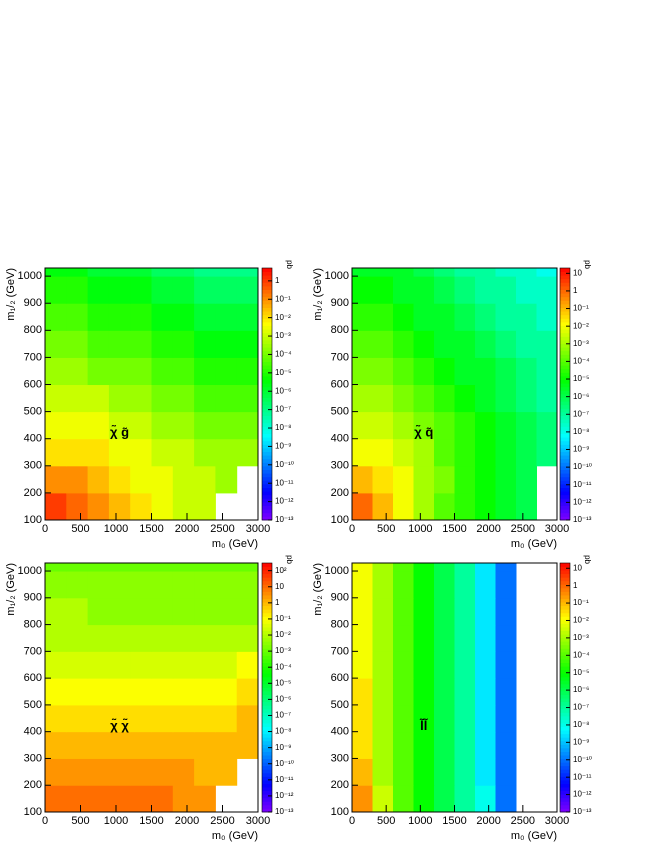 This screenshot has height=846, width=654. What do you see at coordinates (33, 303) in the screenshot?
I see `y-tick-label: 900` at bounding box center [33, 303].